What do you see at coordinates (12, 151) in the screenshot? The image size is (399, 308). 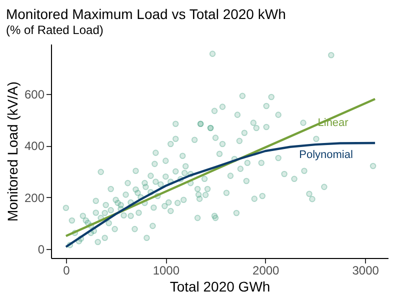 I see `y-axis-title: Monitored Load (kV/A)` at bounding box center [12, 151].